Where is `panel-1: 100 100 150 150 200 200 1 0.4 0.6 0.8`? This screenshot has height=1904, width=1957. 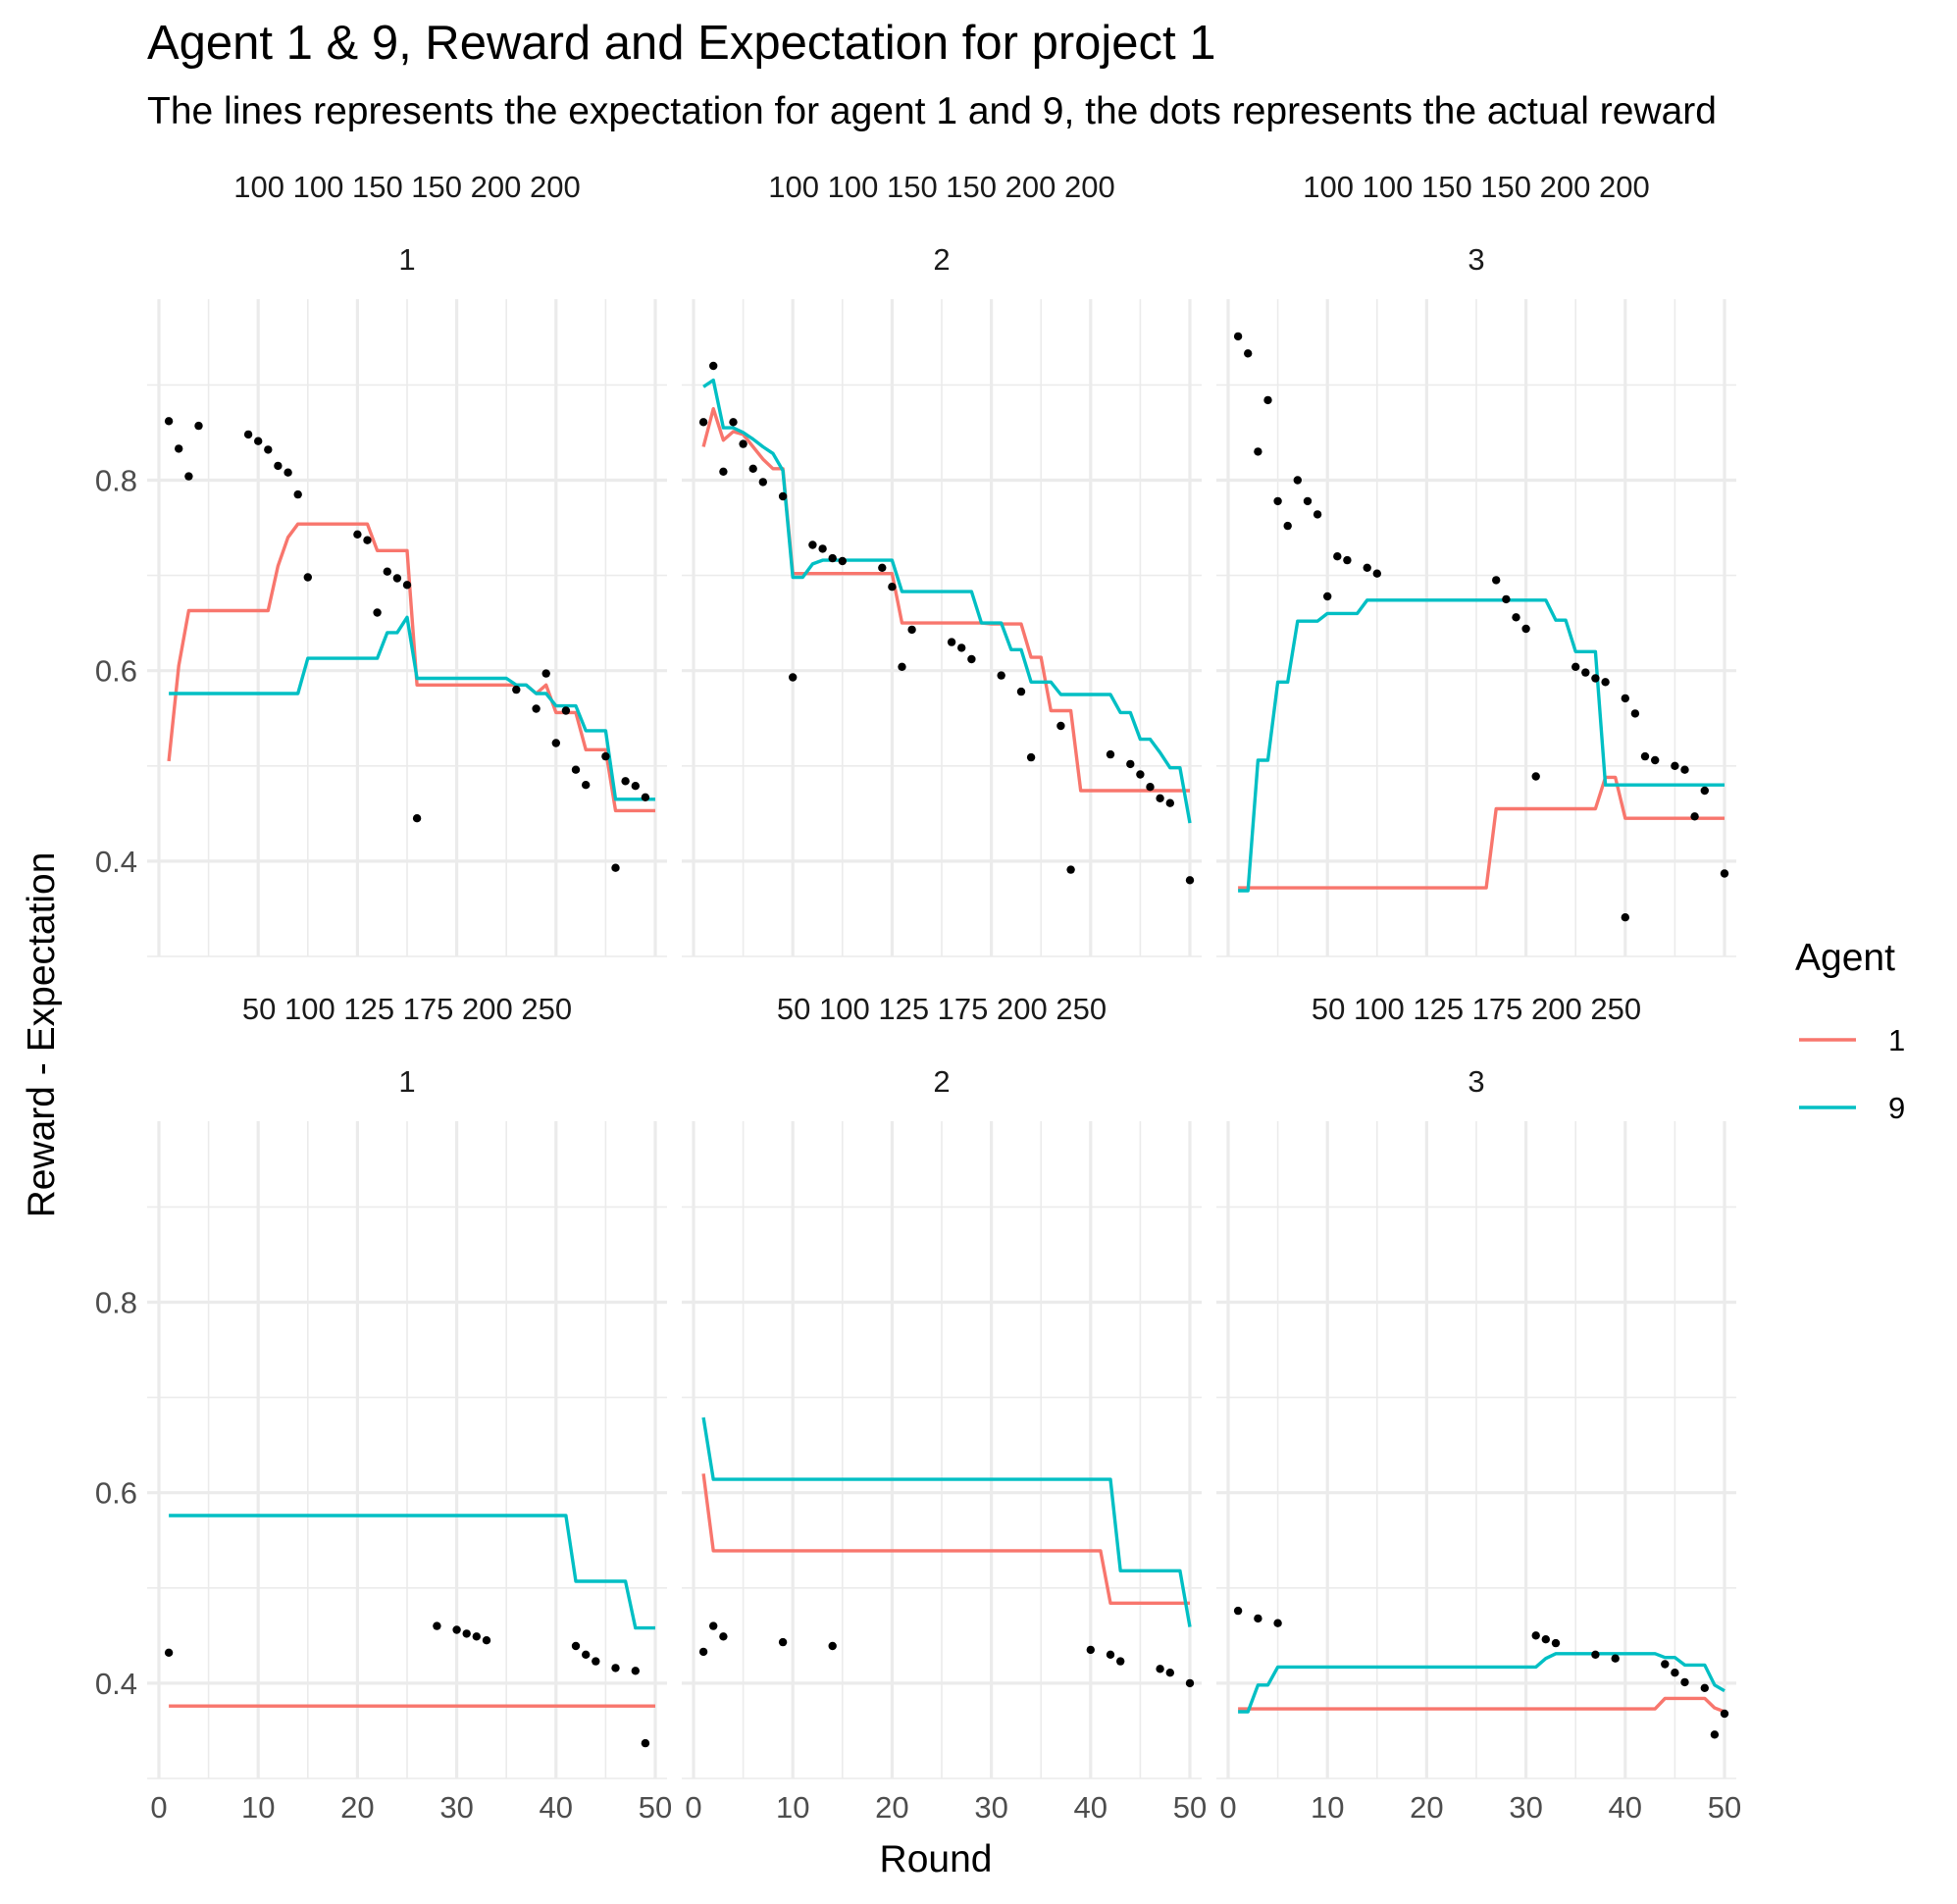 panel-1: 100 100 150 150 200 200 1 0.4 0.6 0.8 is located at coordinates (381, 563).